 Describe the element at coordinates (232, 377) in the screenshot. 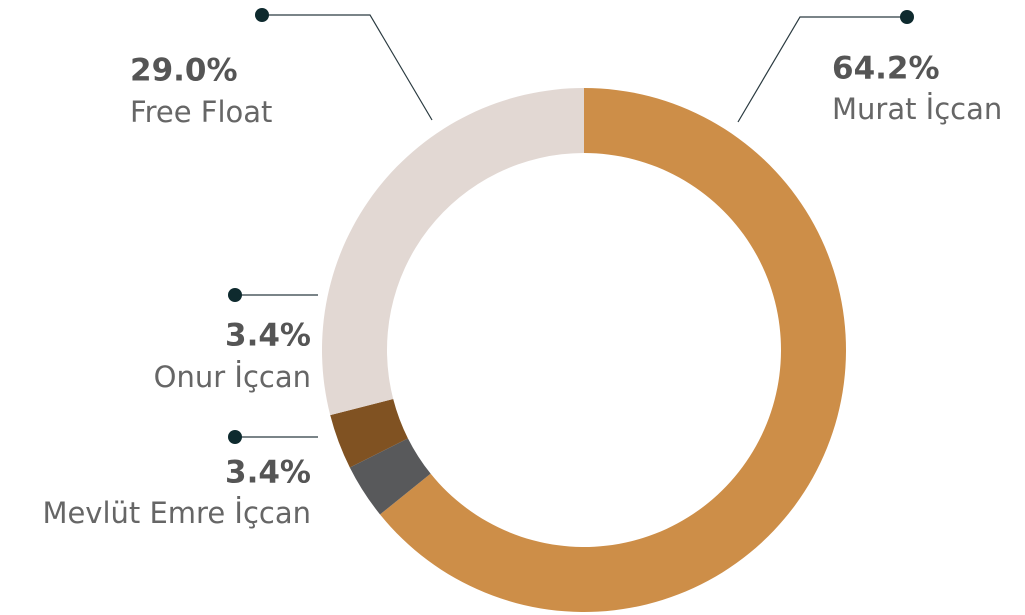

I see `category-label: Onur İçcan` at that location.